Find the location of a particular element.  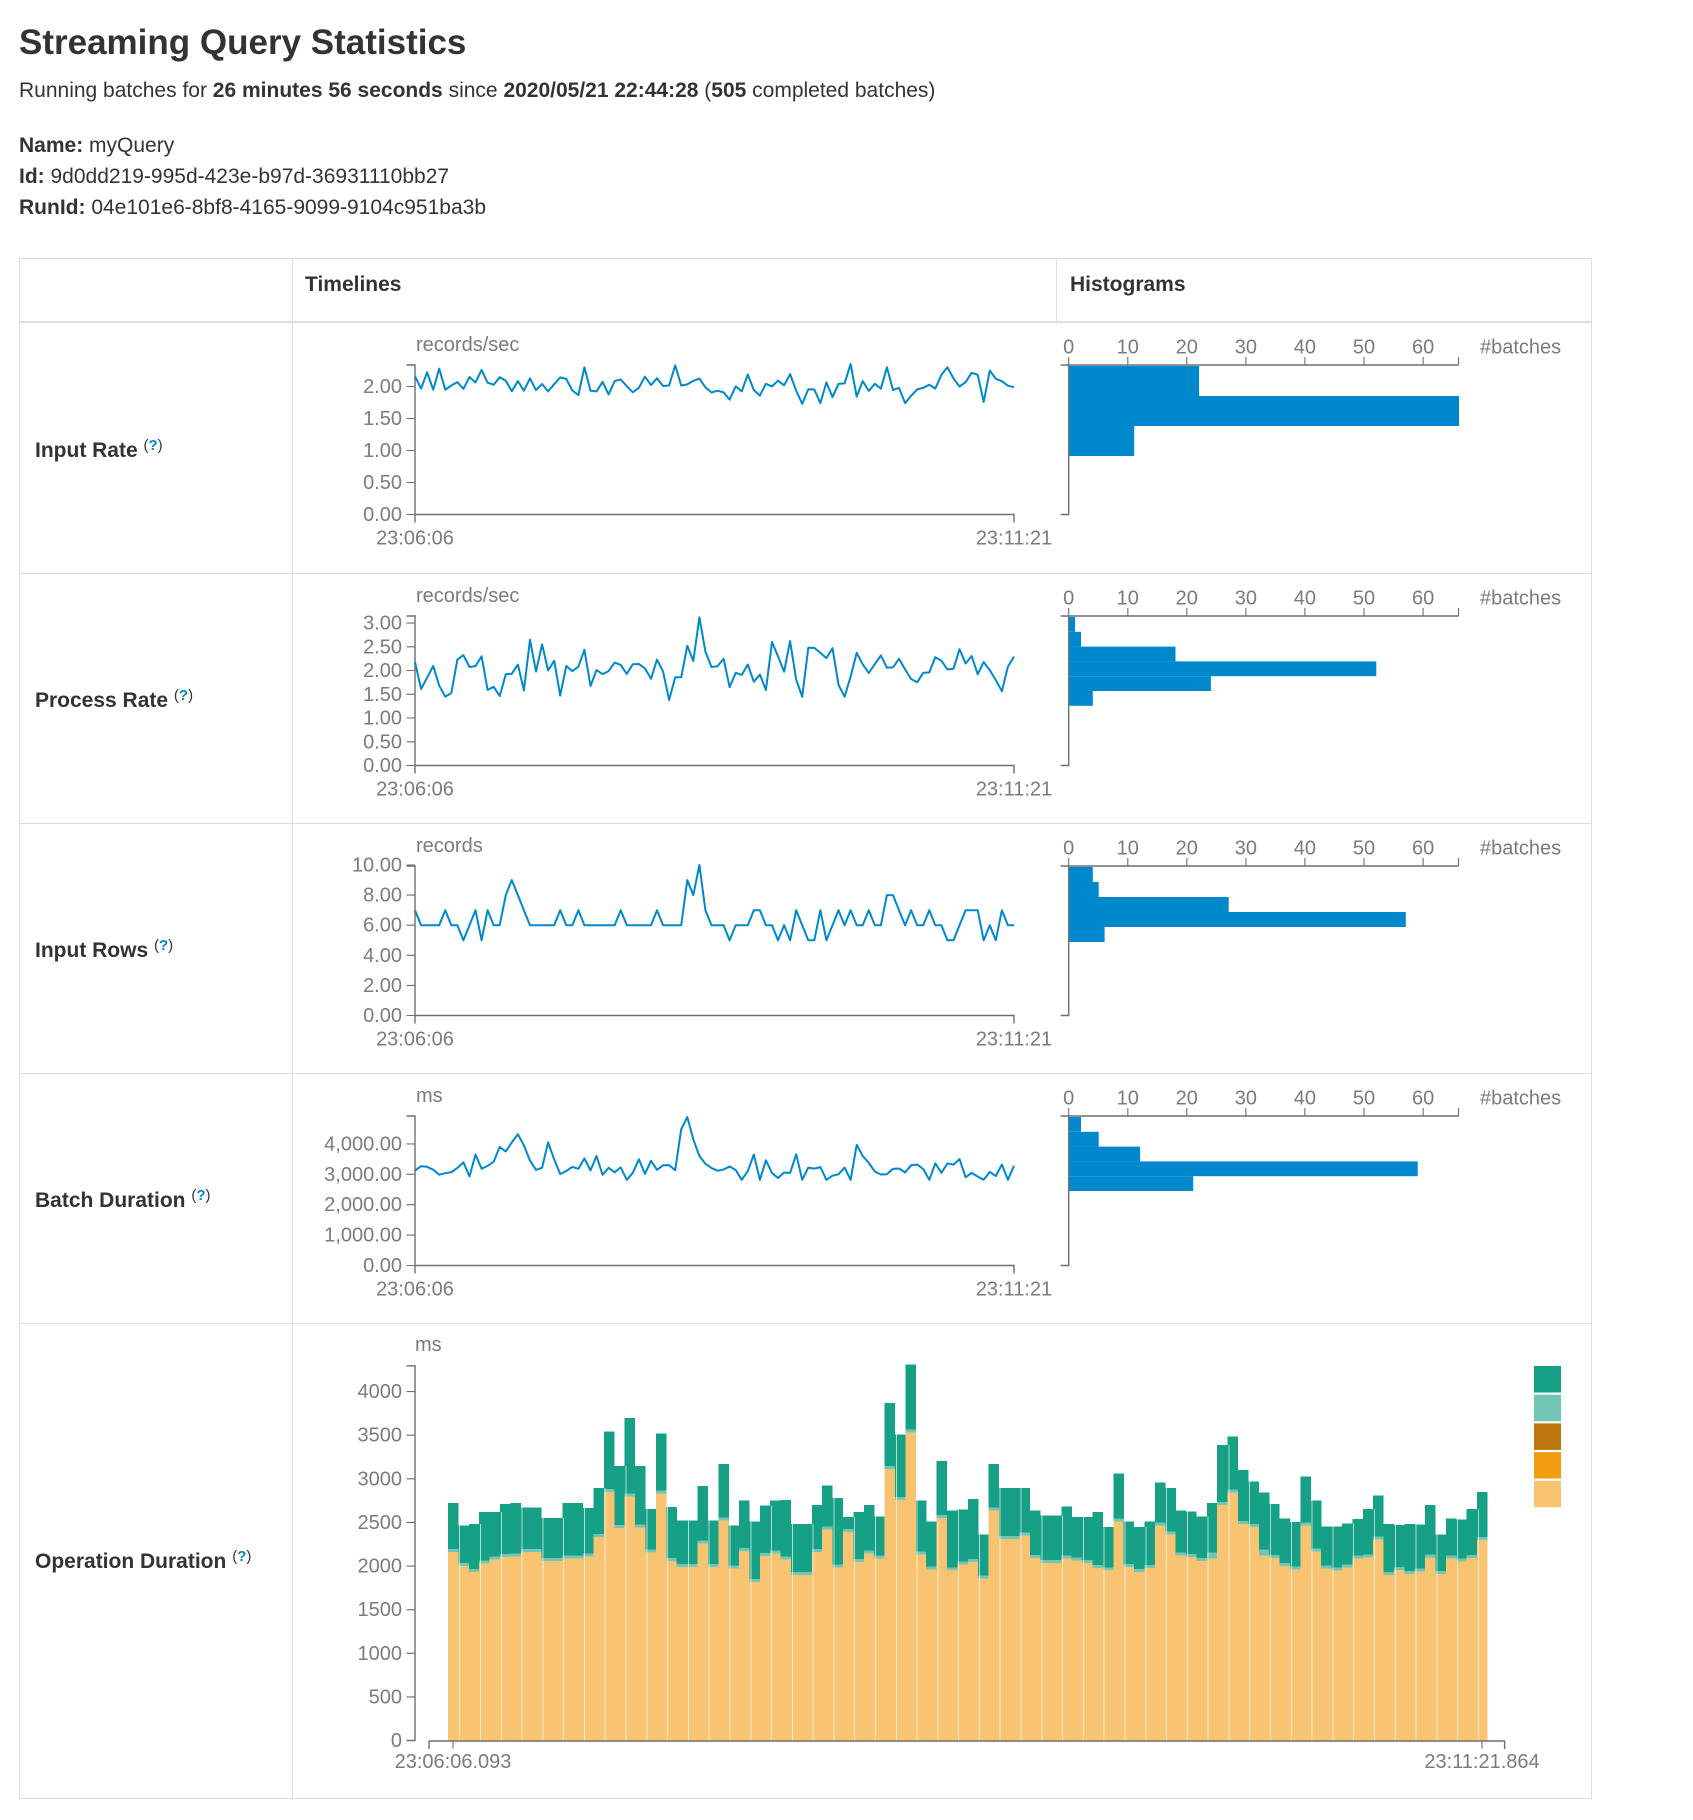

svg-text: records is located at coordinates (449, 846).